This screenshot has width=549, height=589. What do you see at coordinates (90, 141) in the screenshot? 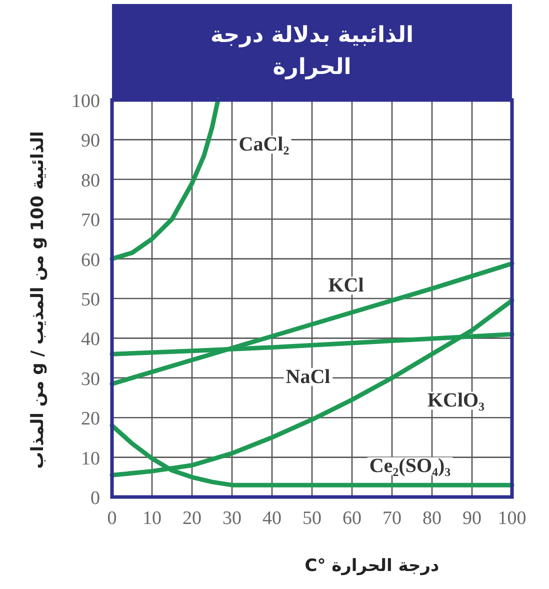
I see `y-tick-label: 90` at bounding box center [90, 141].